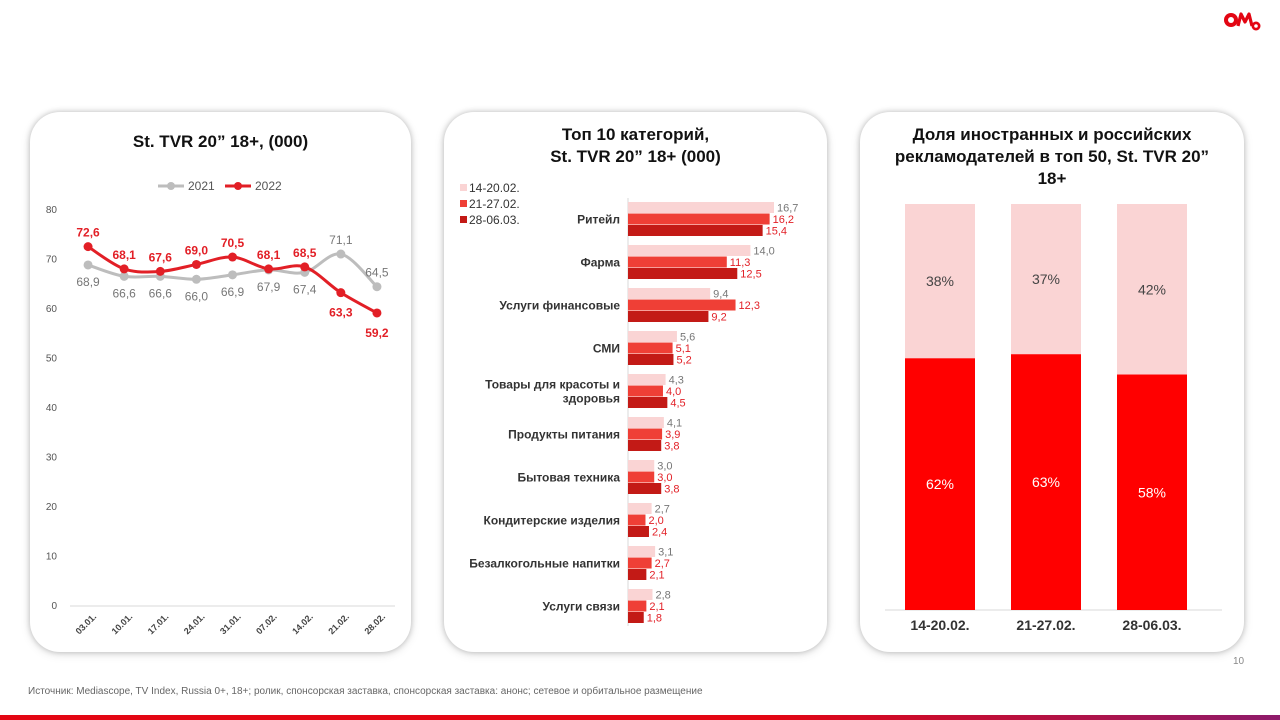  I want to click on bottom-accent-bar, so click(640, 717).